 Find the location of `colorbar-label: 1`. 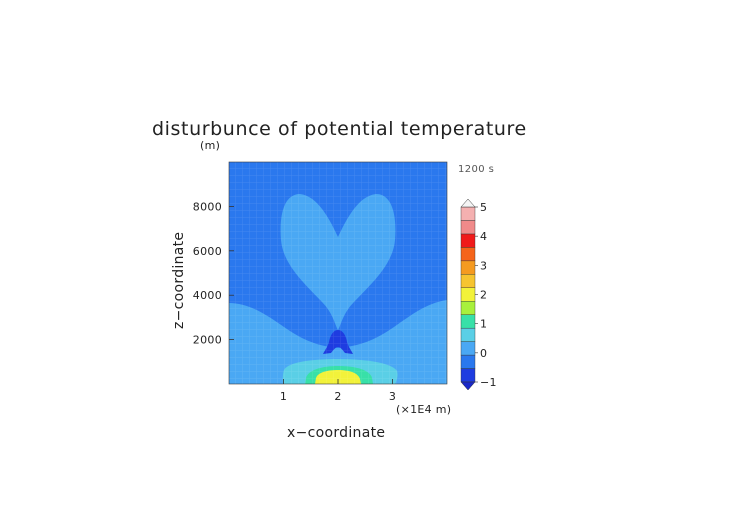

colorbar-label: 1 is located at coordinates (483, 324).